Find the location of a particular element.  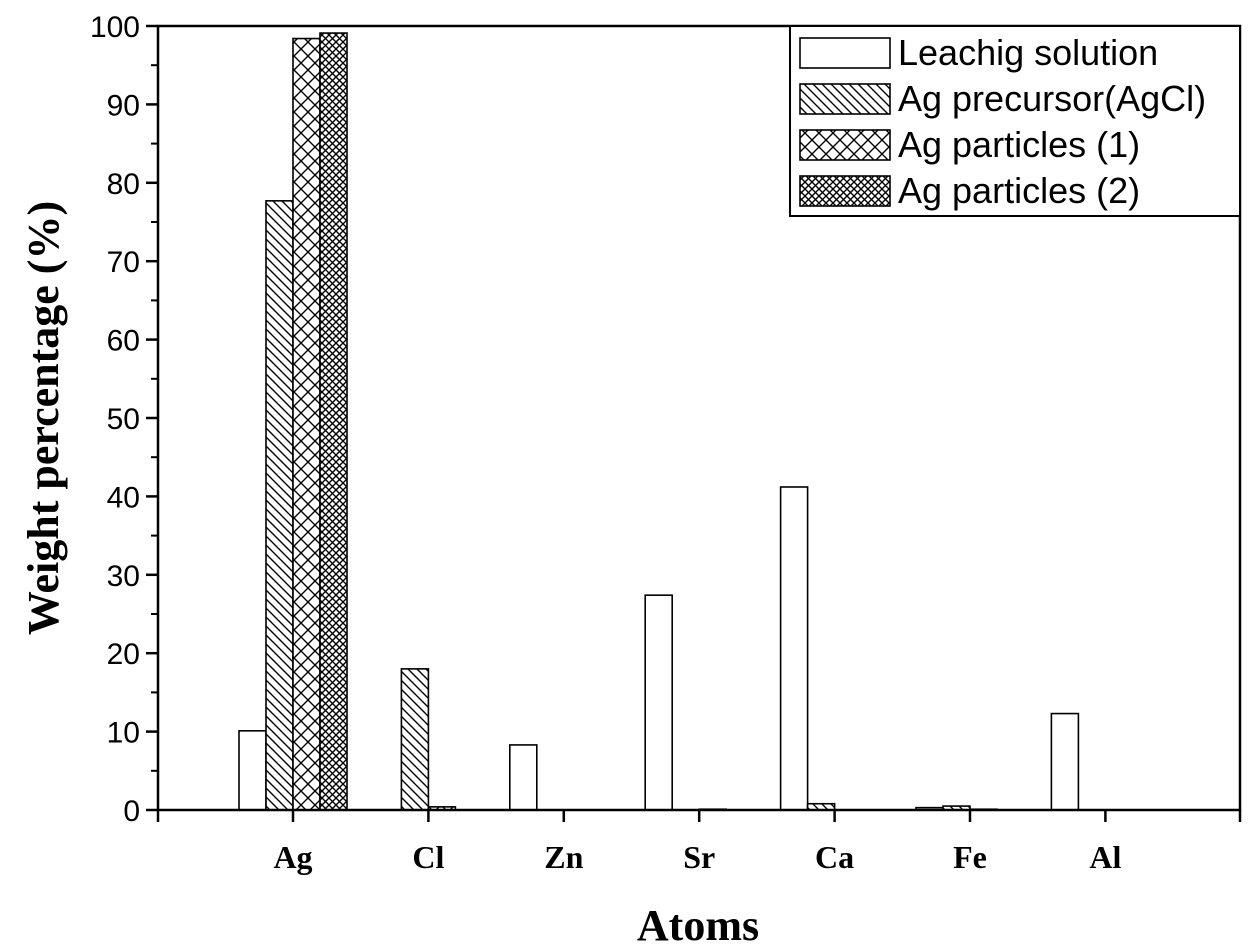

x-axis-title: Atoms is located at coordinates (698, 924).